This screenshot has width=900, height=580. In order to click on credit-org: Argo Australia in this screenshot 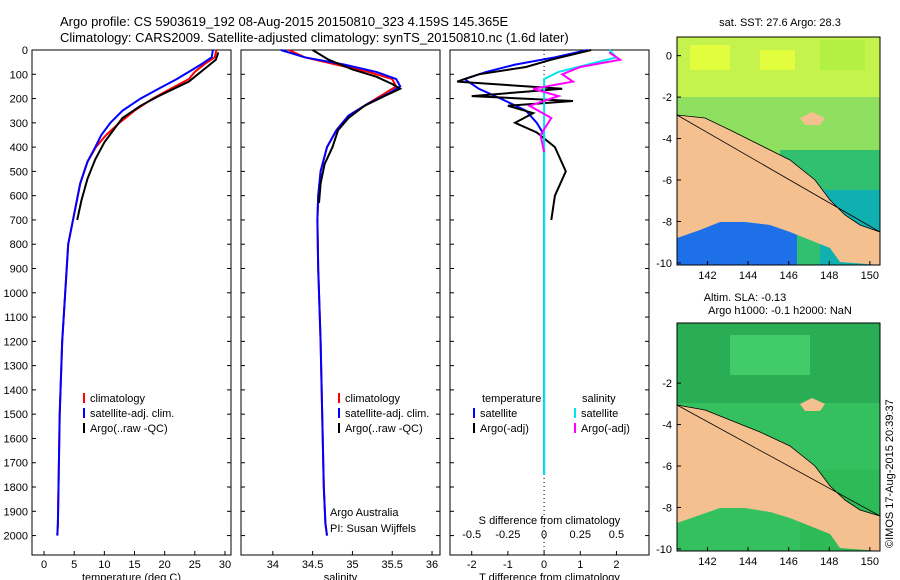, I will do `click(364, 513)`.